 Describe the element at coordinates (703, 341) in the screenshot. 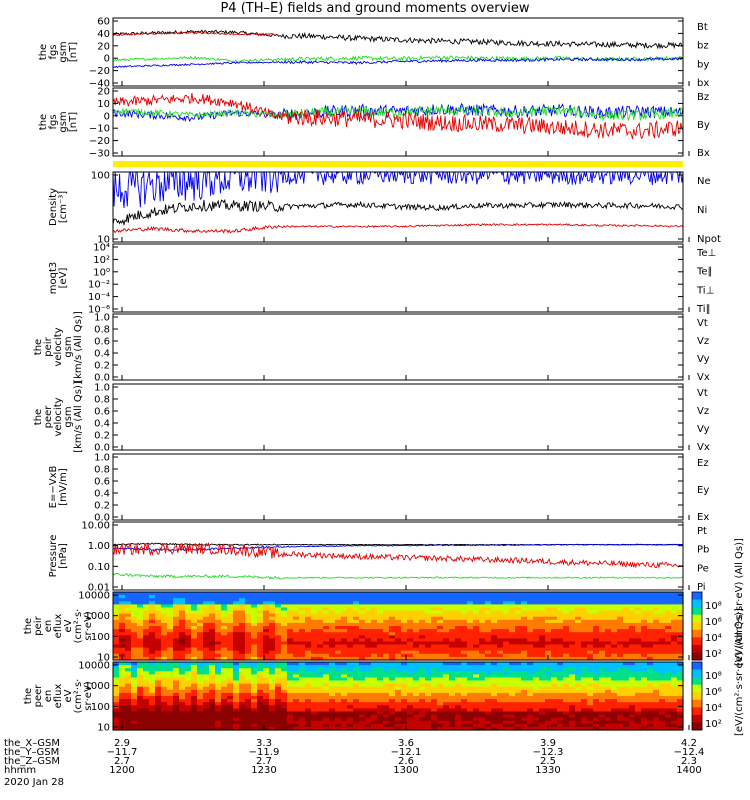

I see `legend-vz-label: Vz` at that location.